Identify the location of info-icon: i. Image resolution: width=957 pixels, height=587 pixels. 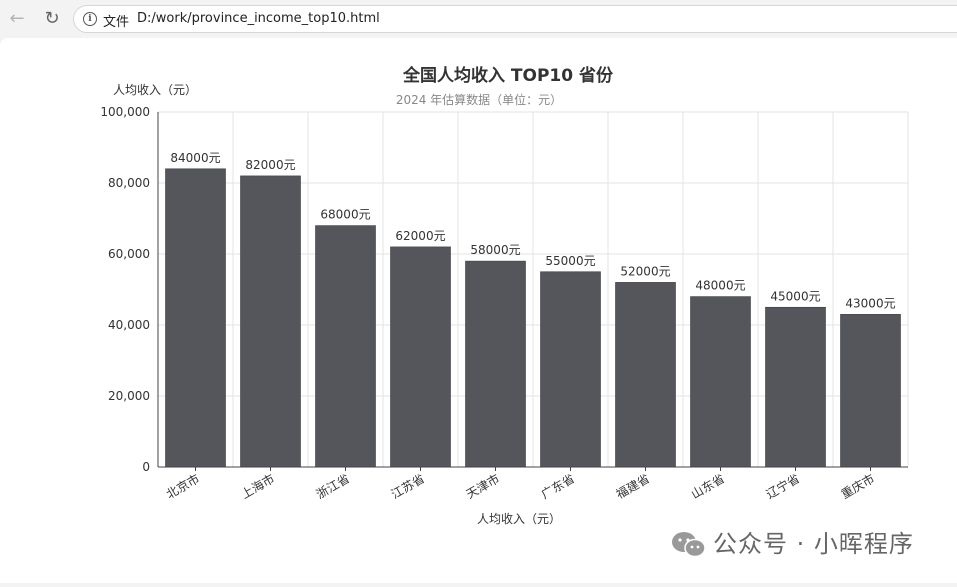
(90, 19).